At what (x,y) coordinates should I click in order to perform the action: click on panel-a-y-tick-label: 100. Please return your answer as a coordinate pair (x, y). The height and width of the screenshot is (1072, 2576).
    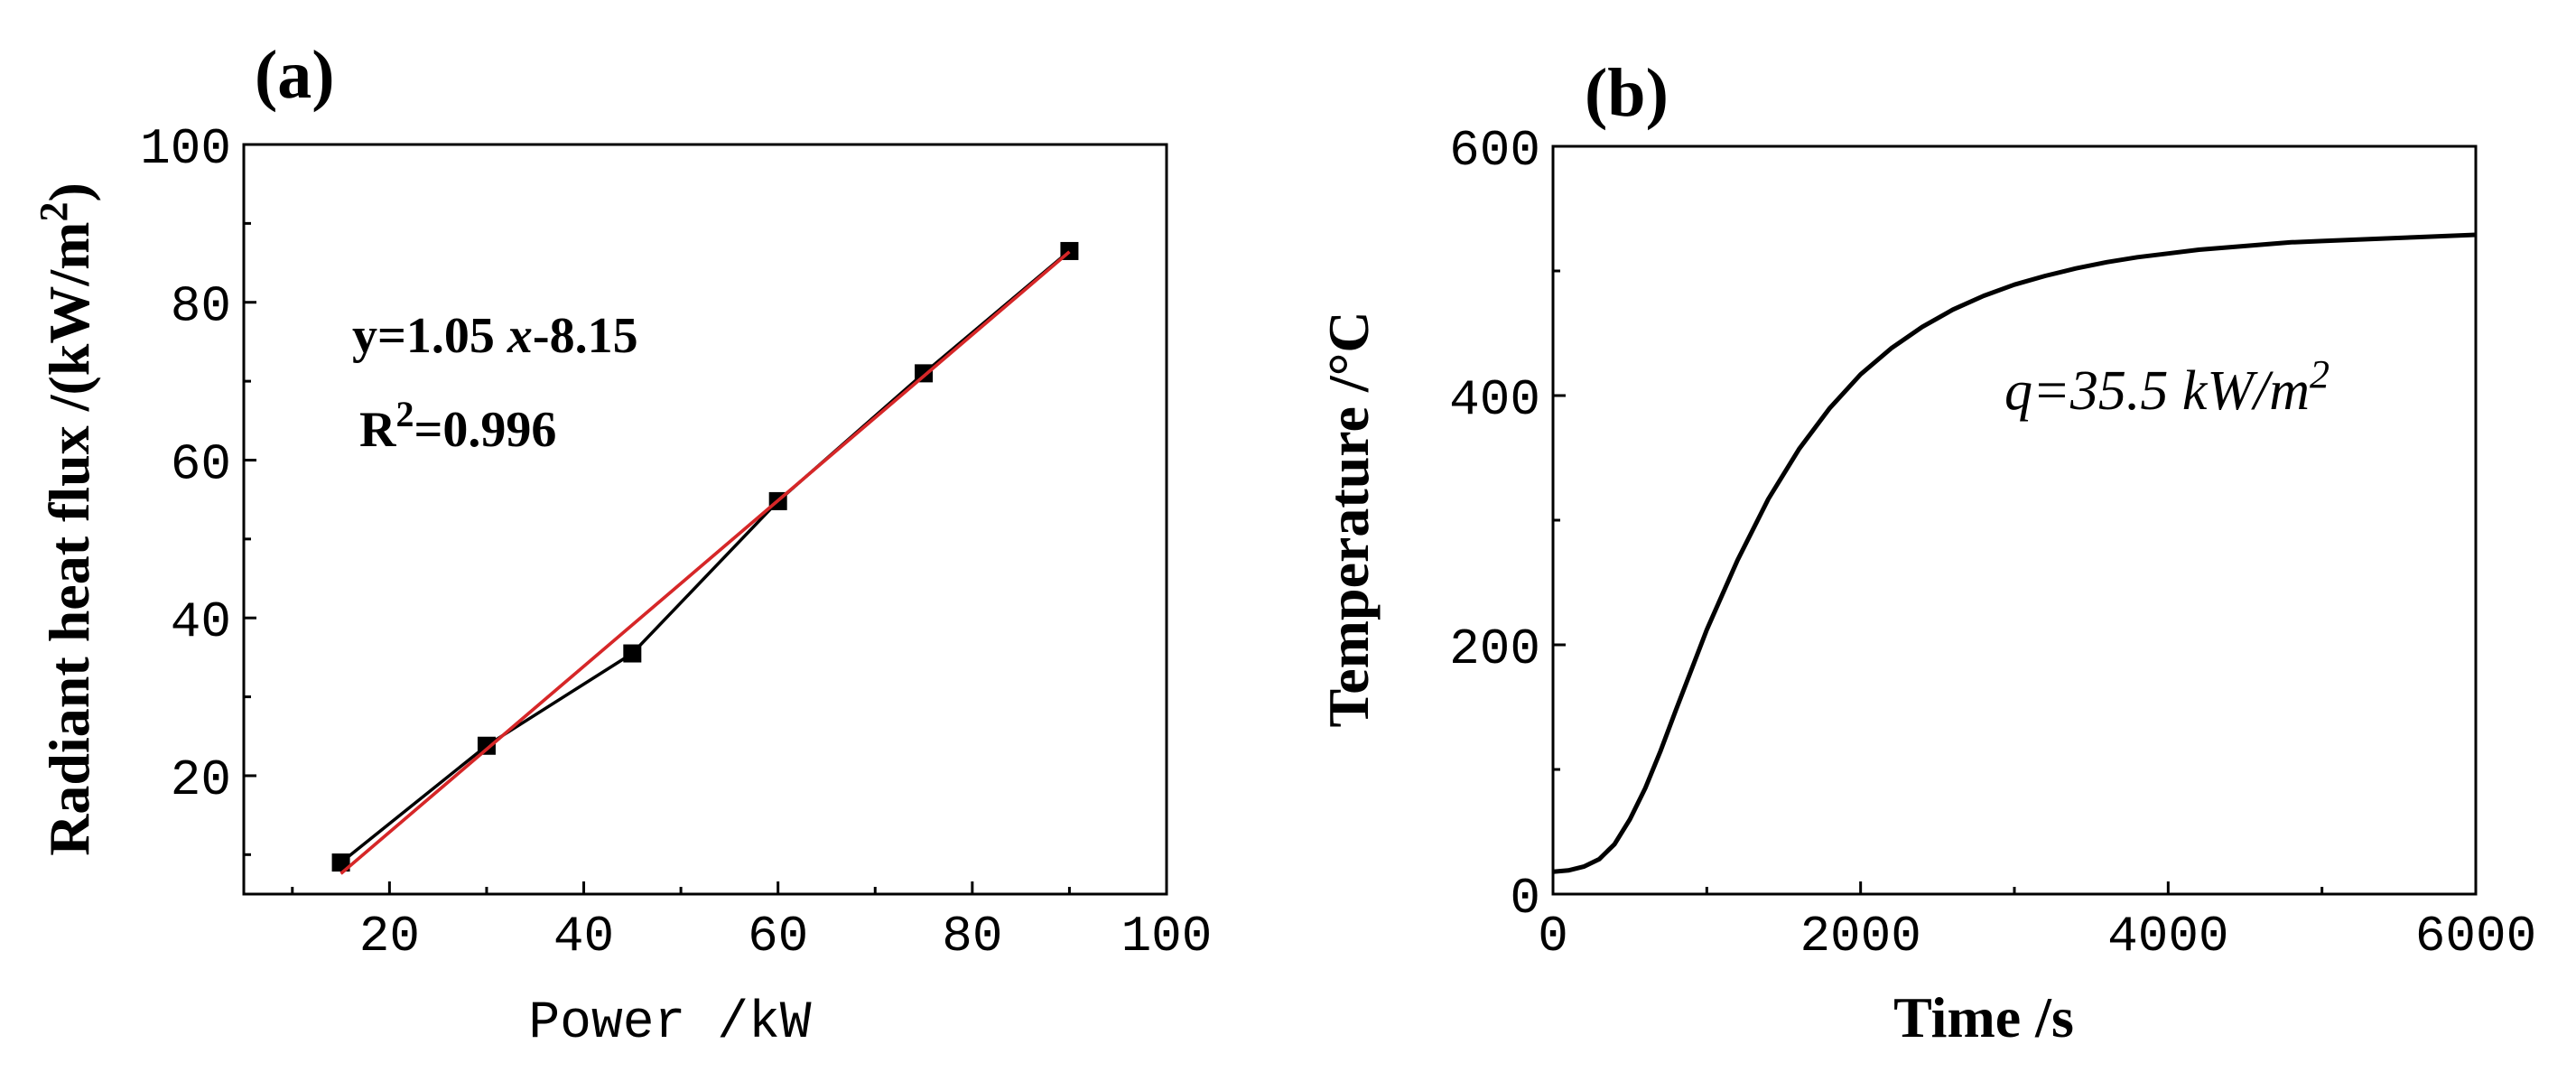
    Looking at the image, I should click on (185, 149).